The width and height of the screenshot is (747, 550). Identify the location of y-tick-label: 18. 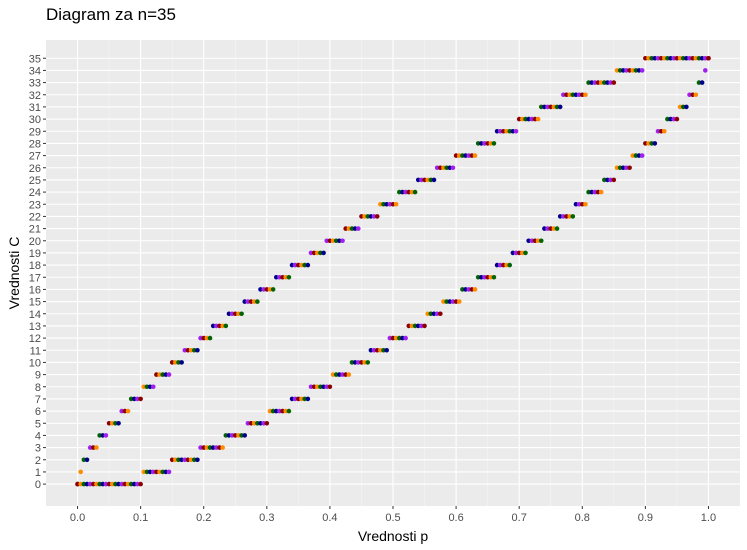
(35, 266).